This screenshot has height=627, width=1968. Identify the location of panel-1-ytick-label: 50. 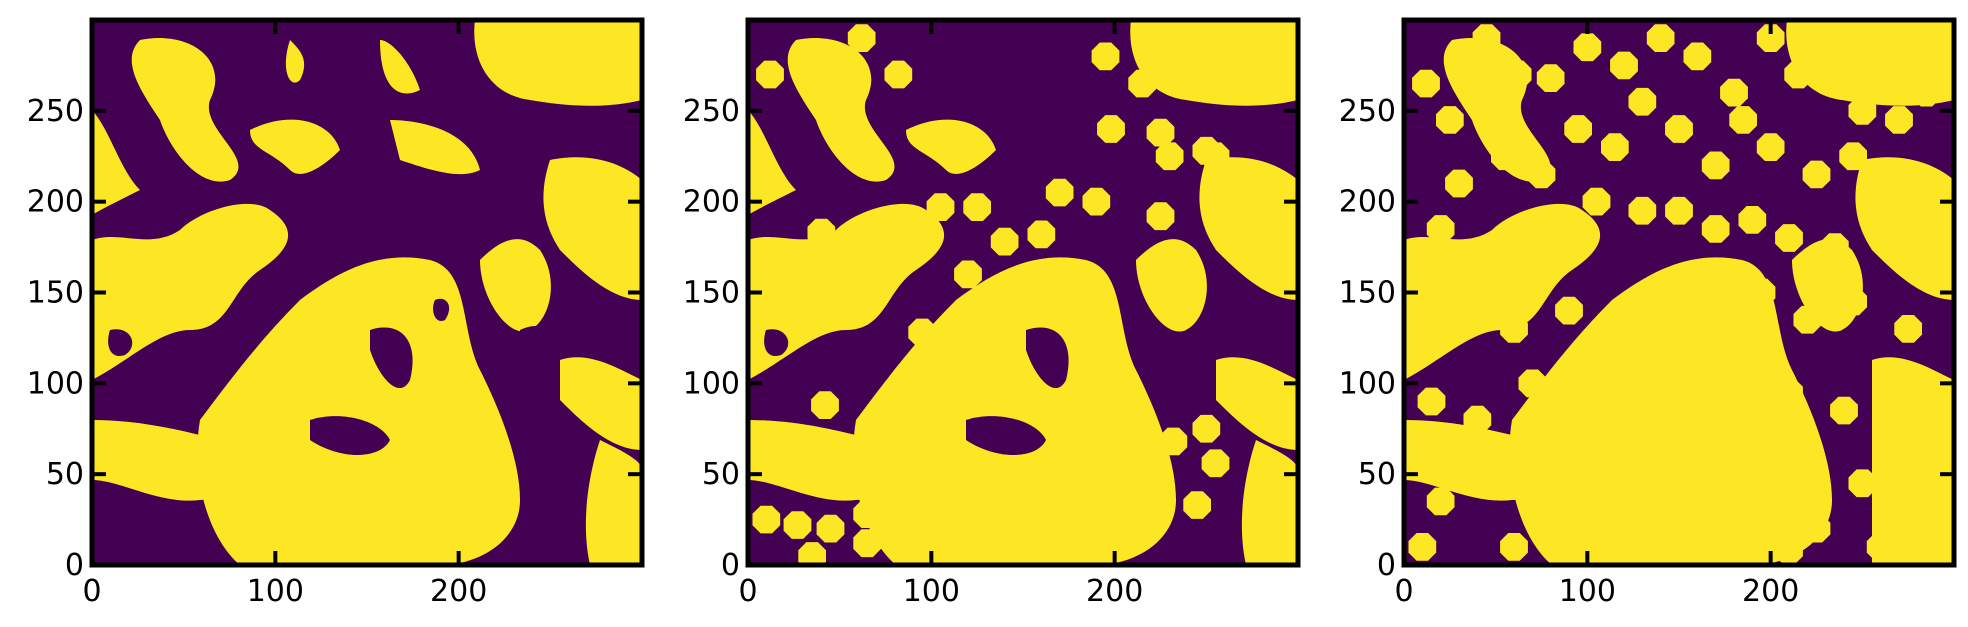
(65, 474).